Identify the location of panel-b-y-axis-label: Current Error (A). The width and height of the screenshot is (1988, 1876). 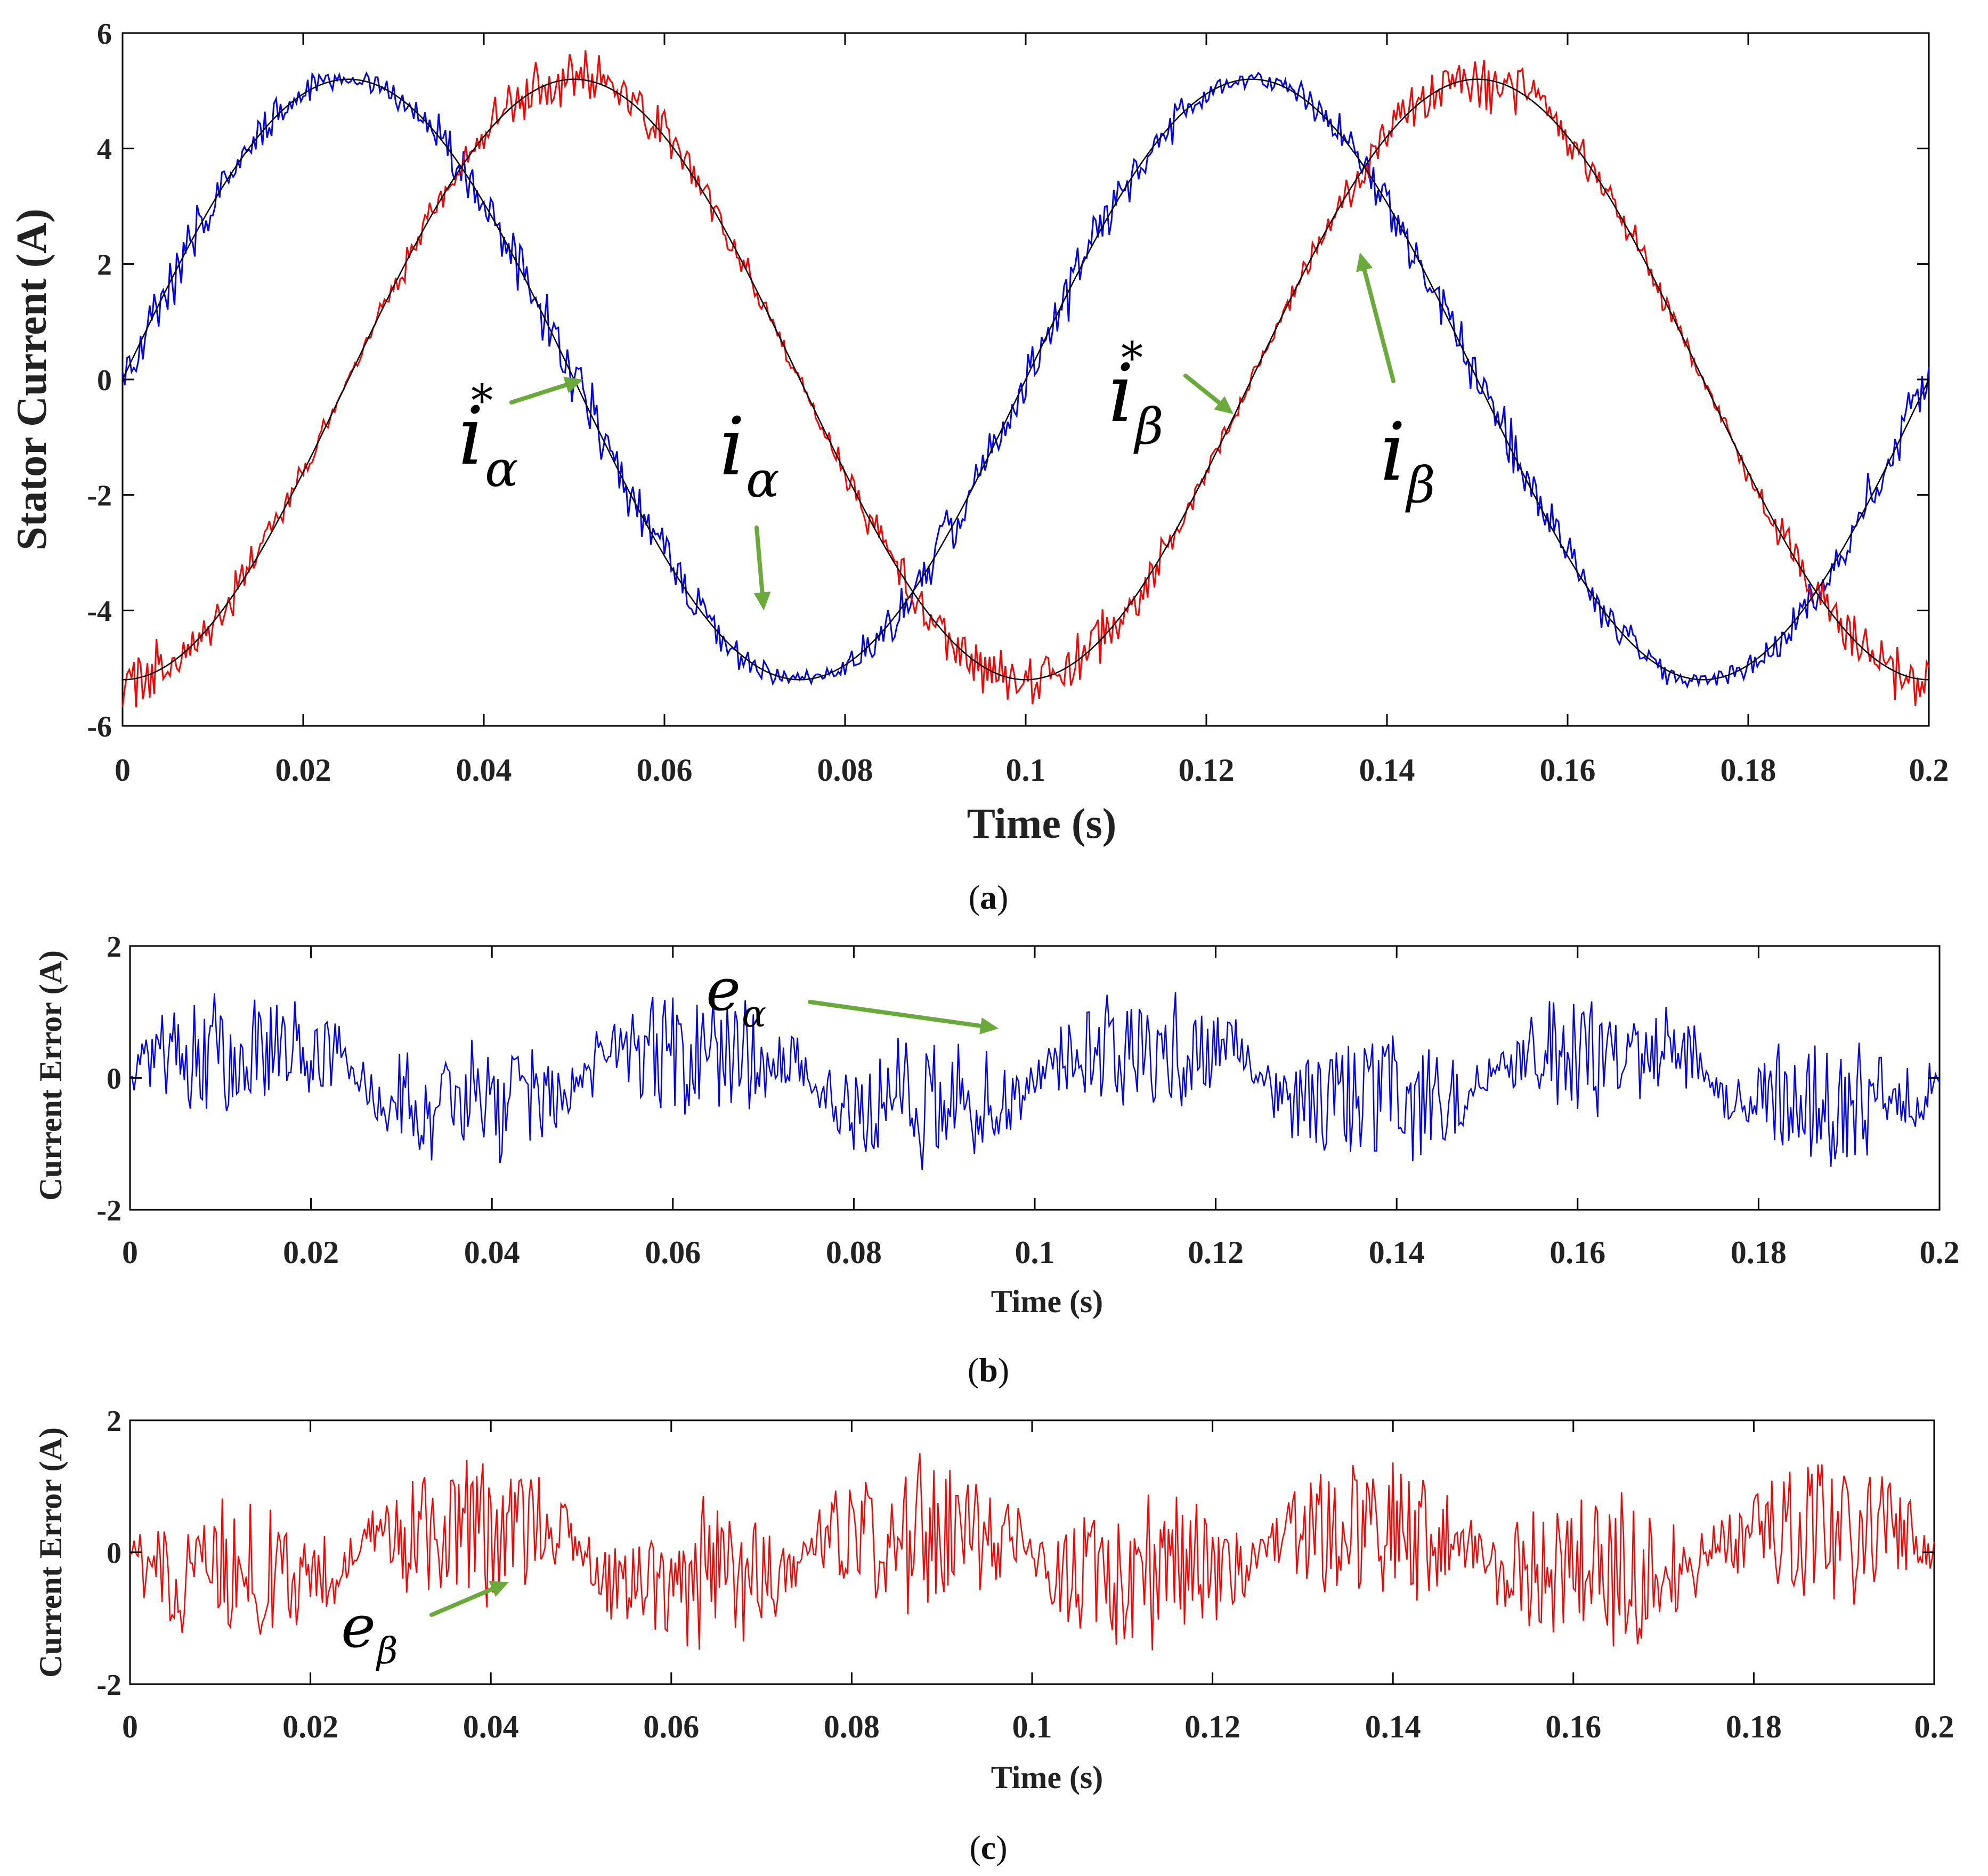
(50, 1075).